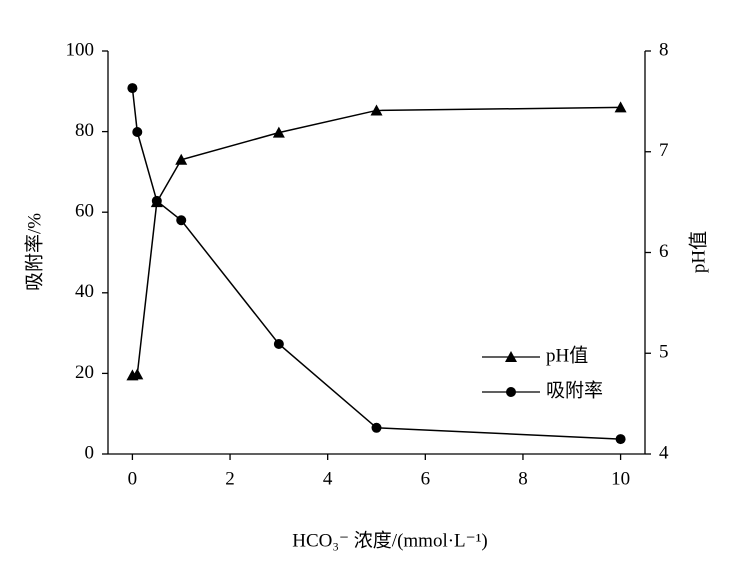 This screenshot has height=568, width=754. I want to click on legend-label: pH值, so click(567, 355).